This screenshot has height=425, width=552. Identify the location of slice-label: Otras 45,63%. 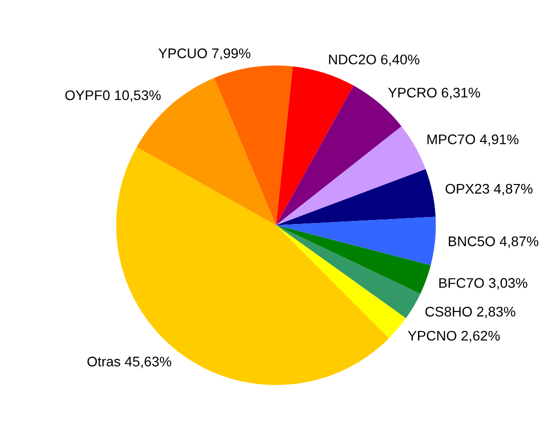
(129, 362).